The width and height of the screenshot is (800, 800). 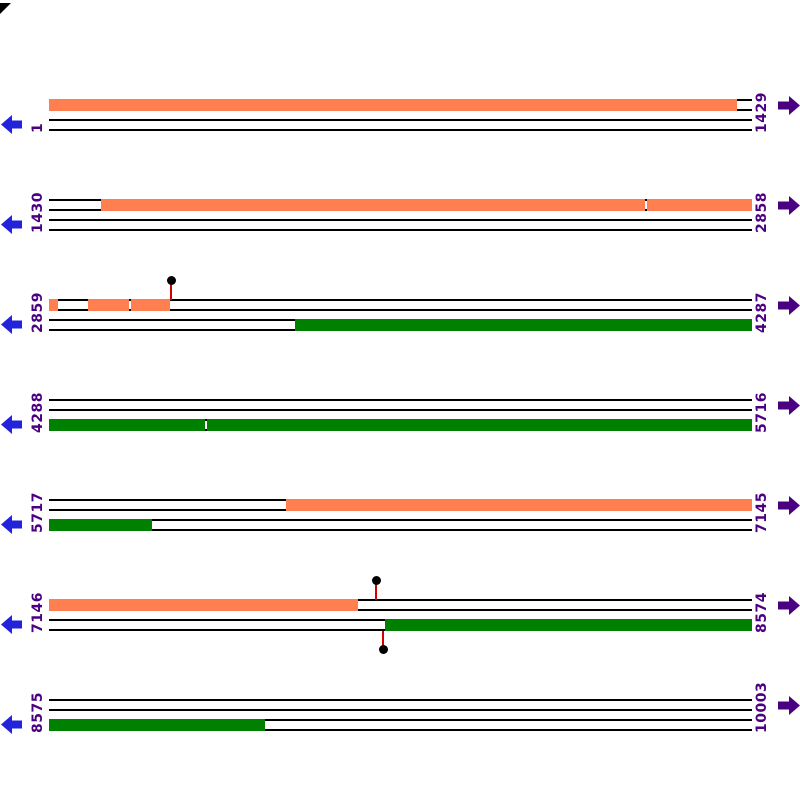 What do you see at coordinates (38, 312) in the screenshot?
I see `row-start-coordinate: 2859` at bounding box center [38, 312].